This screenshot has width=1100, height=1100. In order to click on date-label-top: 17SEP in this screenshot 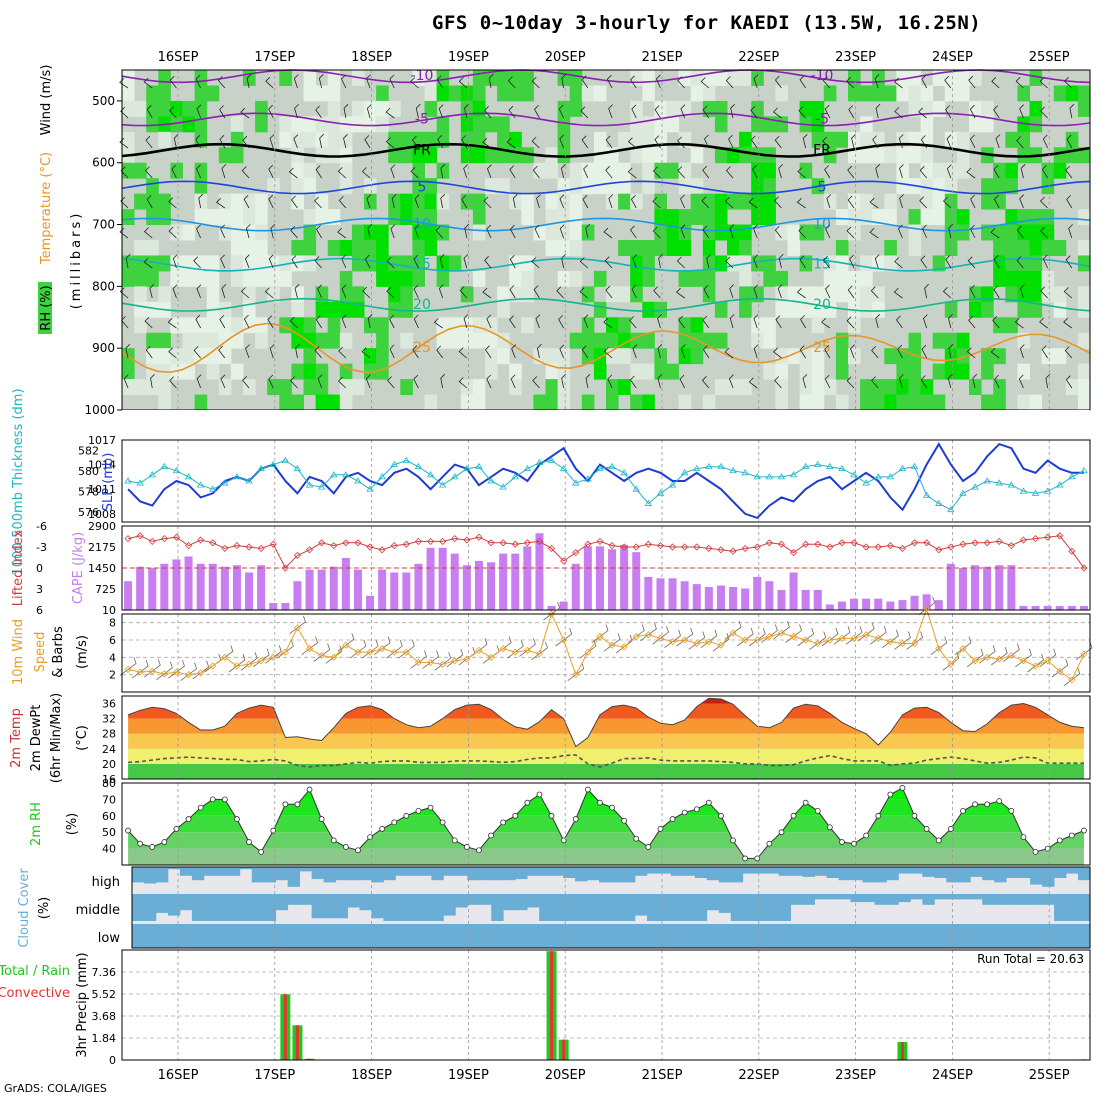, I will do `click(274, 57)`.